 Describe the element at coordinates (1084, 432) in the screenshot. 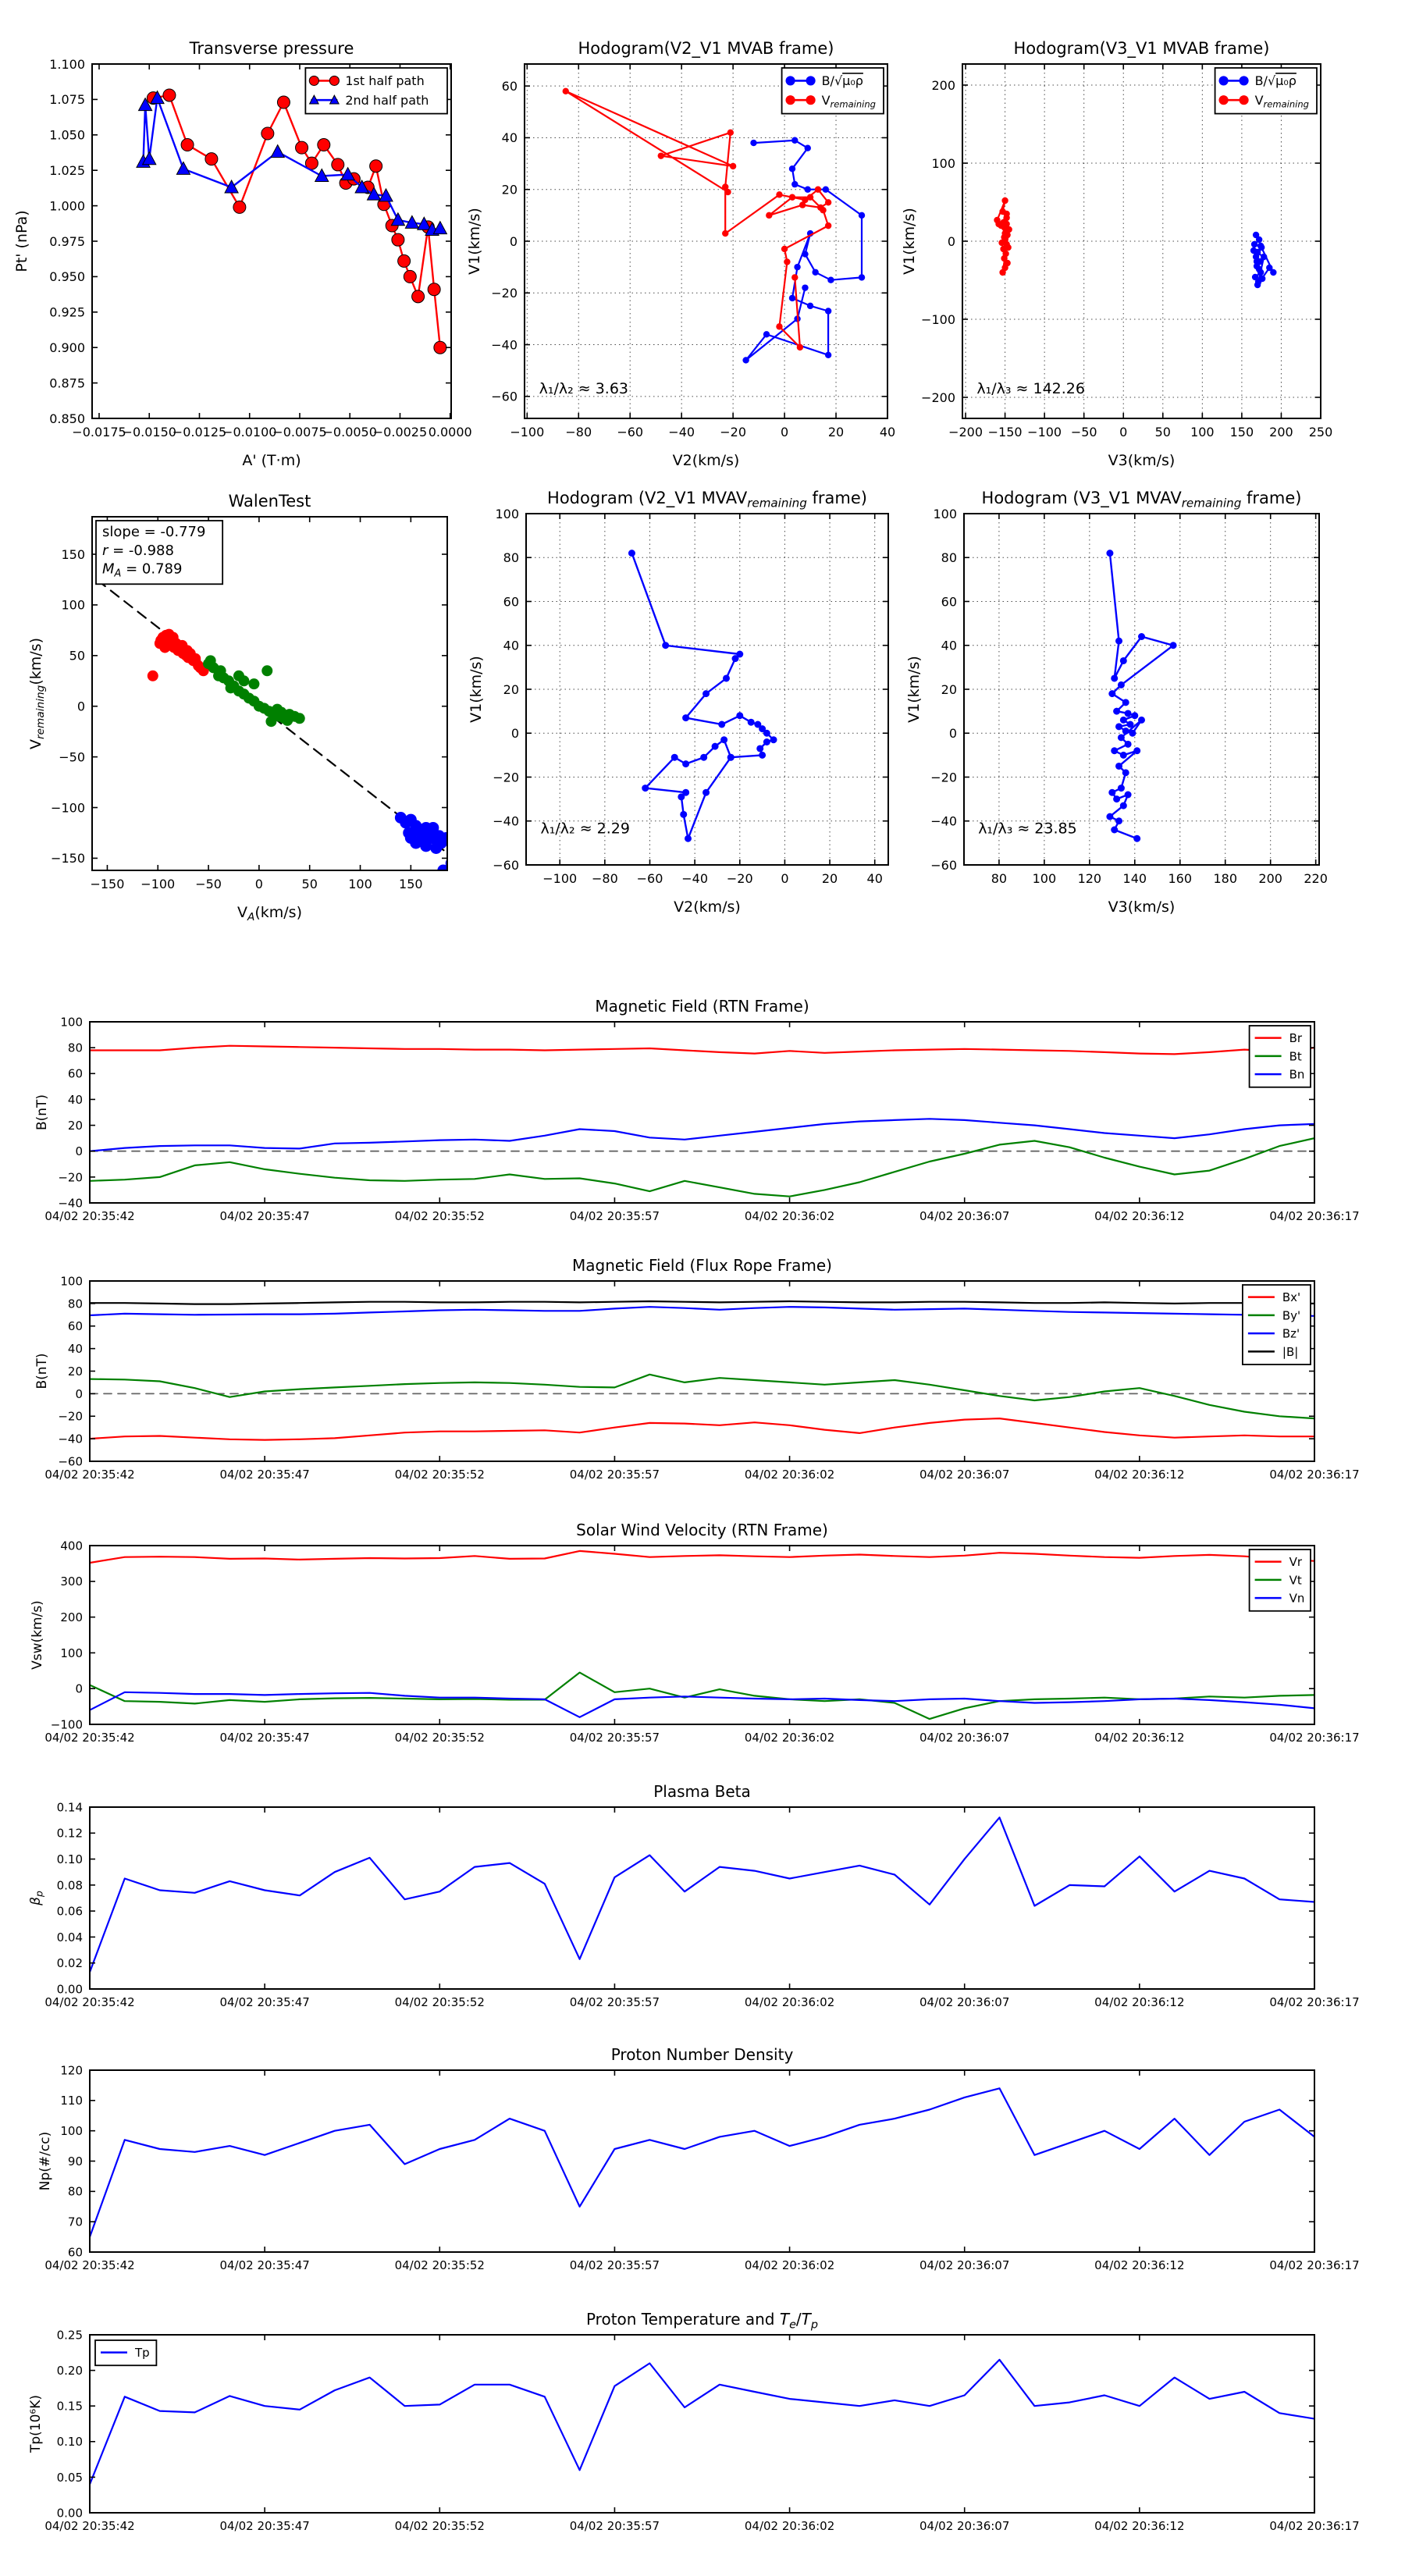

I see `x-tick-label: −50` at that location.